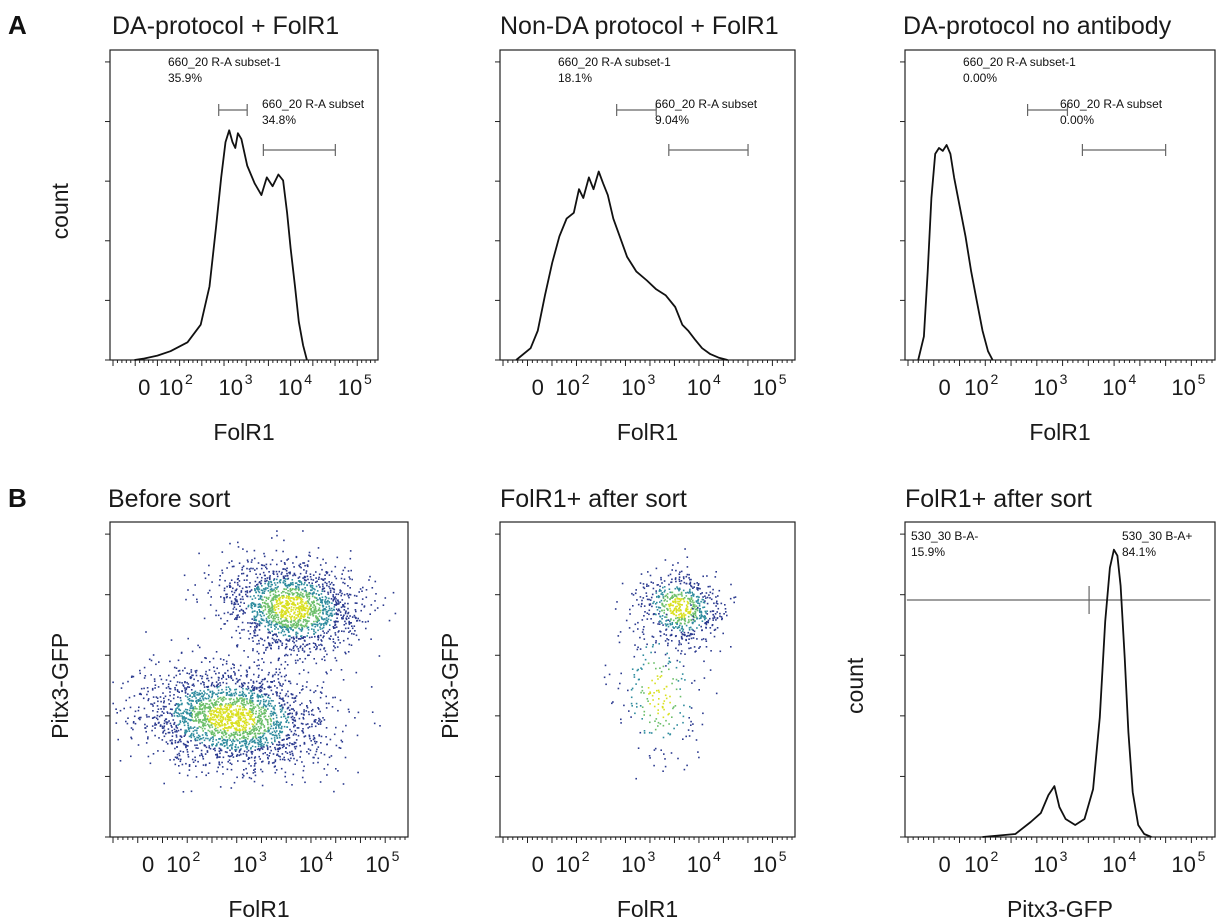 The height and width of the screenshot is (922, 1226). What do you see at coordinates (614, 85) in the screenshot?
I see `gate: 660_20 R-A subset-118.1%` at bounding box center [614, 85].